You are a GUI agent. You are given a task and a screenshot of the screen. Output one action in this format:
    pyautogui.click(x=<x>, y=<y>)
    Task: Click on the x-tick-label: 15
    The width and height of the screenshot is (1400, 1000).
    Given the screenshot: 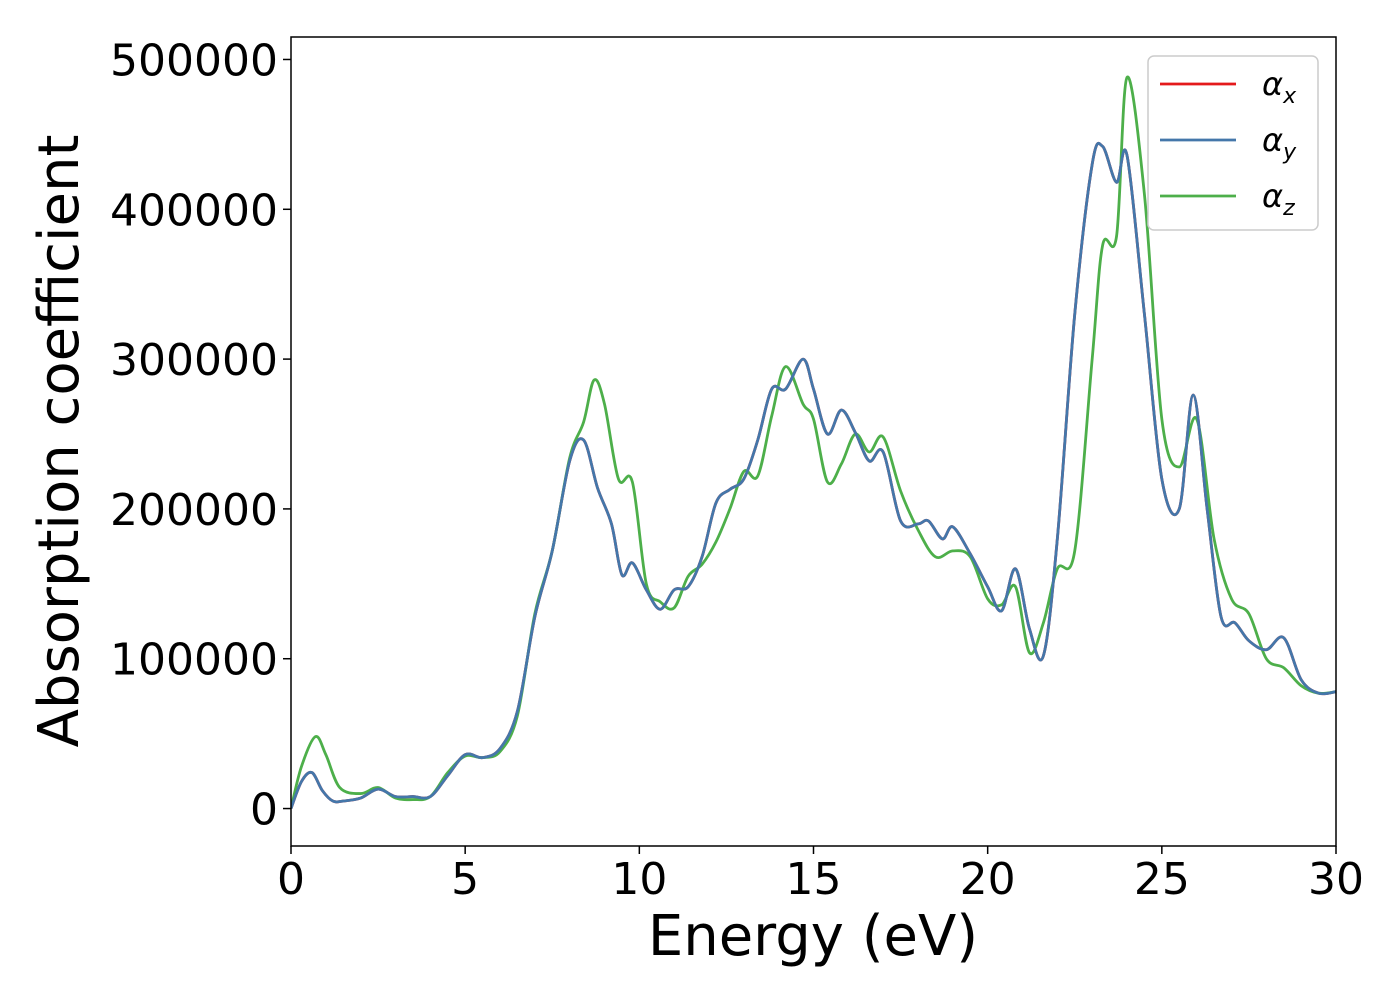 What is the action you would take?
    pyautogui.click(x=814, y=879)
    